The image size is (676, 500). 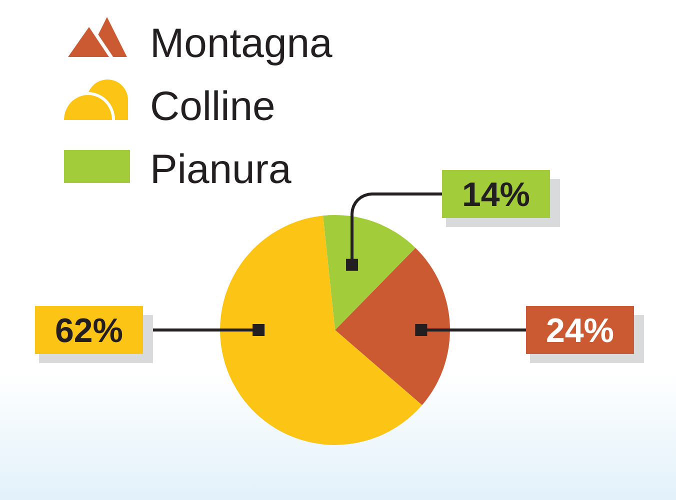 What do you see at coordinates (496, 195) in the screenshot?
I see `data-label: 14%` at bounding box center [496, 195].